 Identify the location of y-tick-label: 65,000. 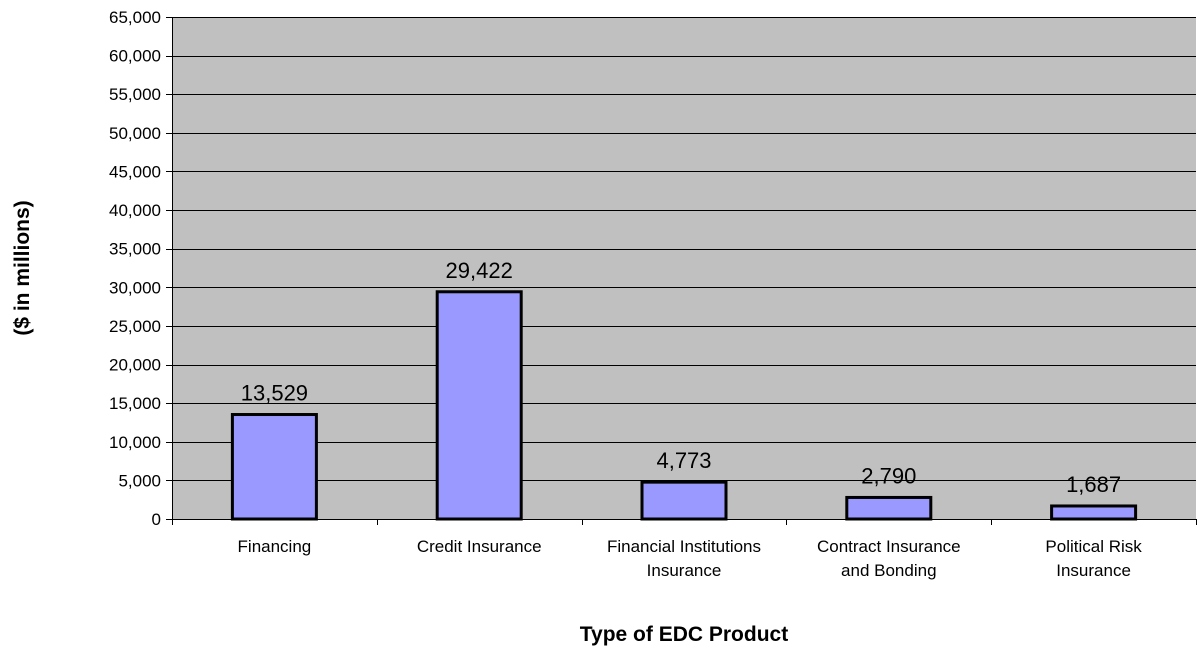
(135, 17).